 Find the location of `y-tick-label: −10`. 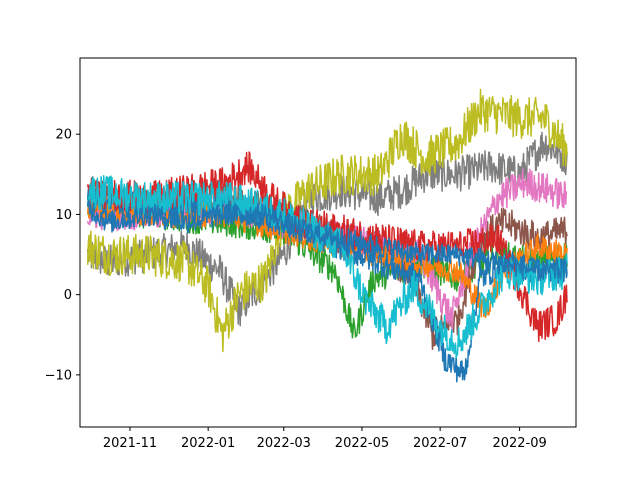

y-tick-label: −10 is located at coordinates (58, 375).